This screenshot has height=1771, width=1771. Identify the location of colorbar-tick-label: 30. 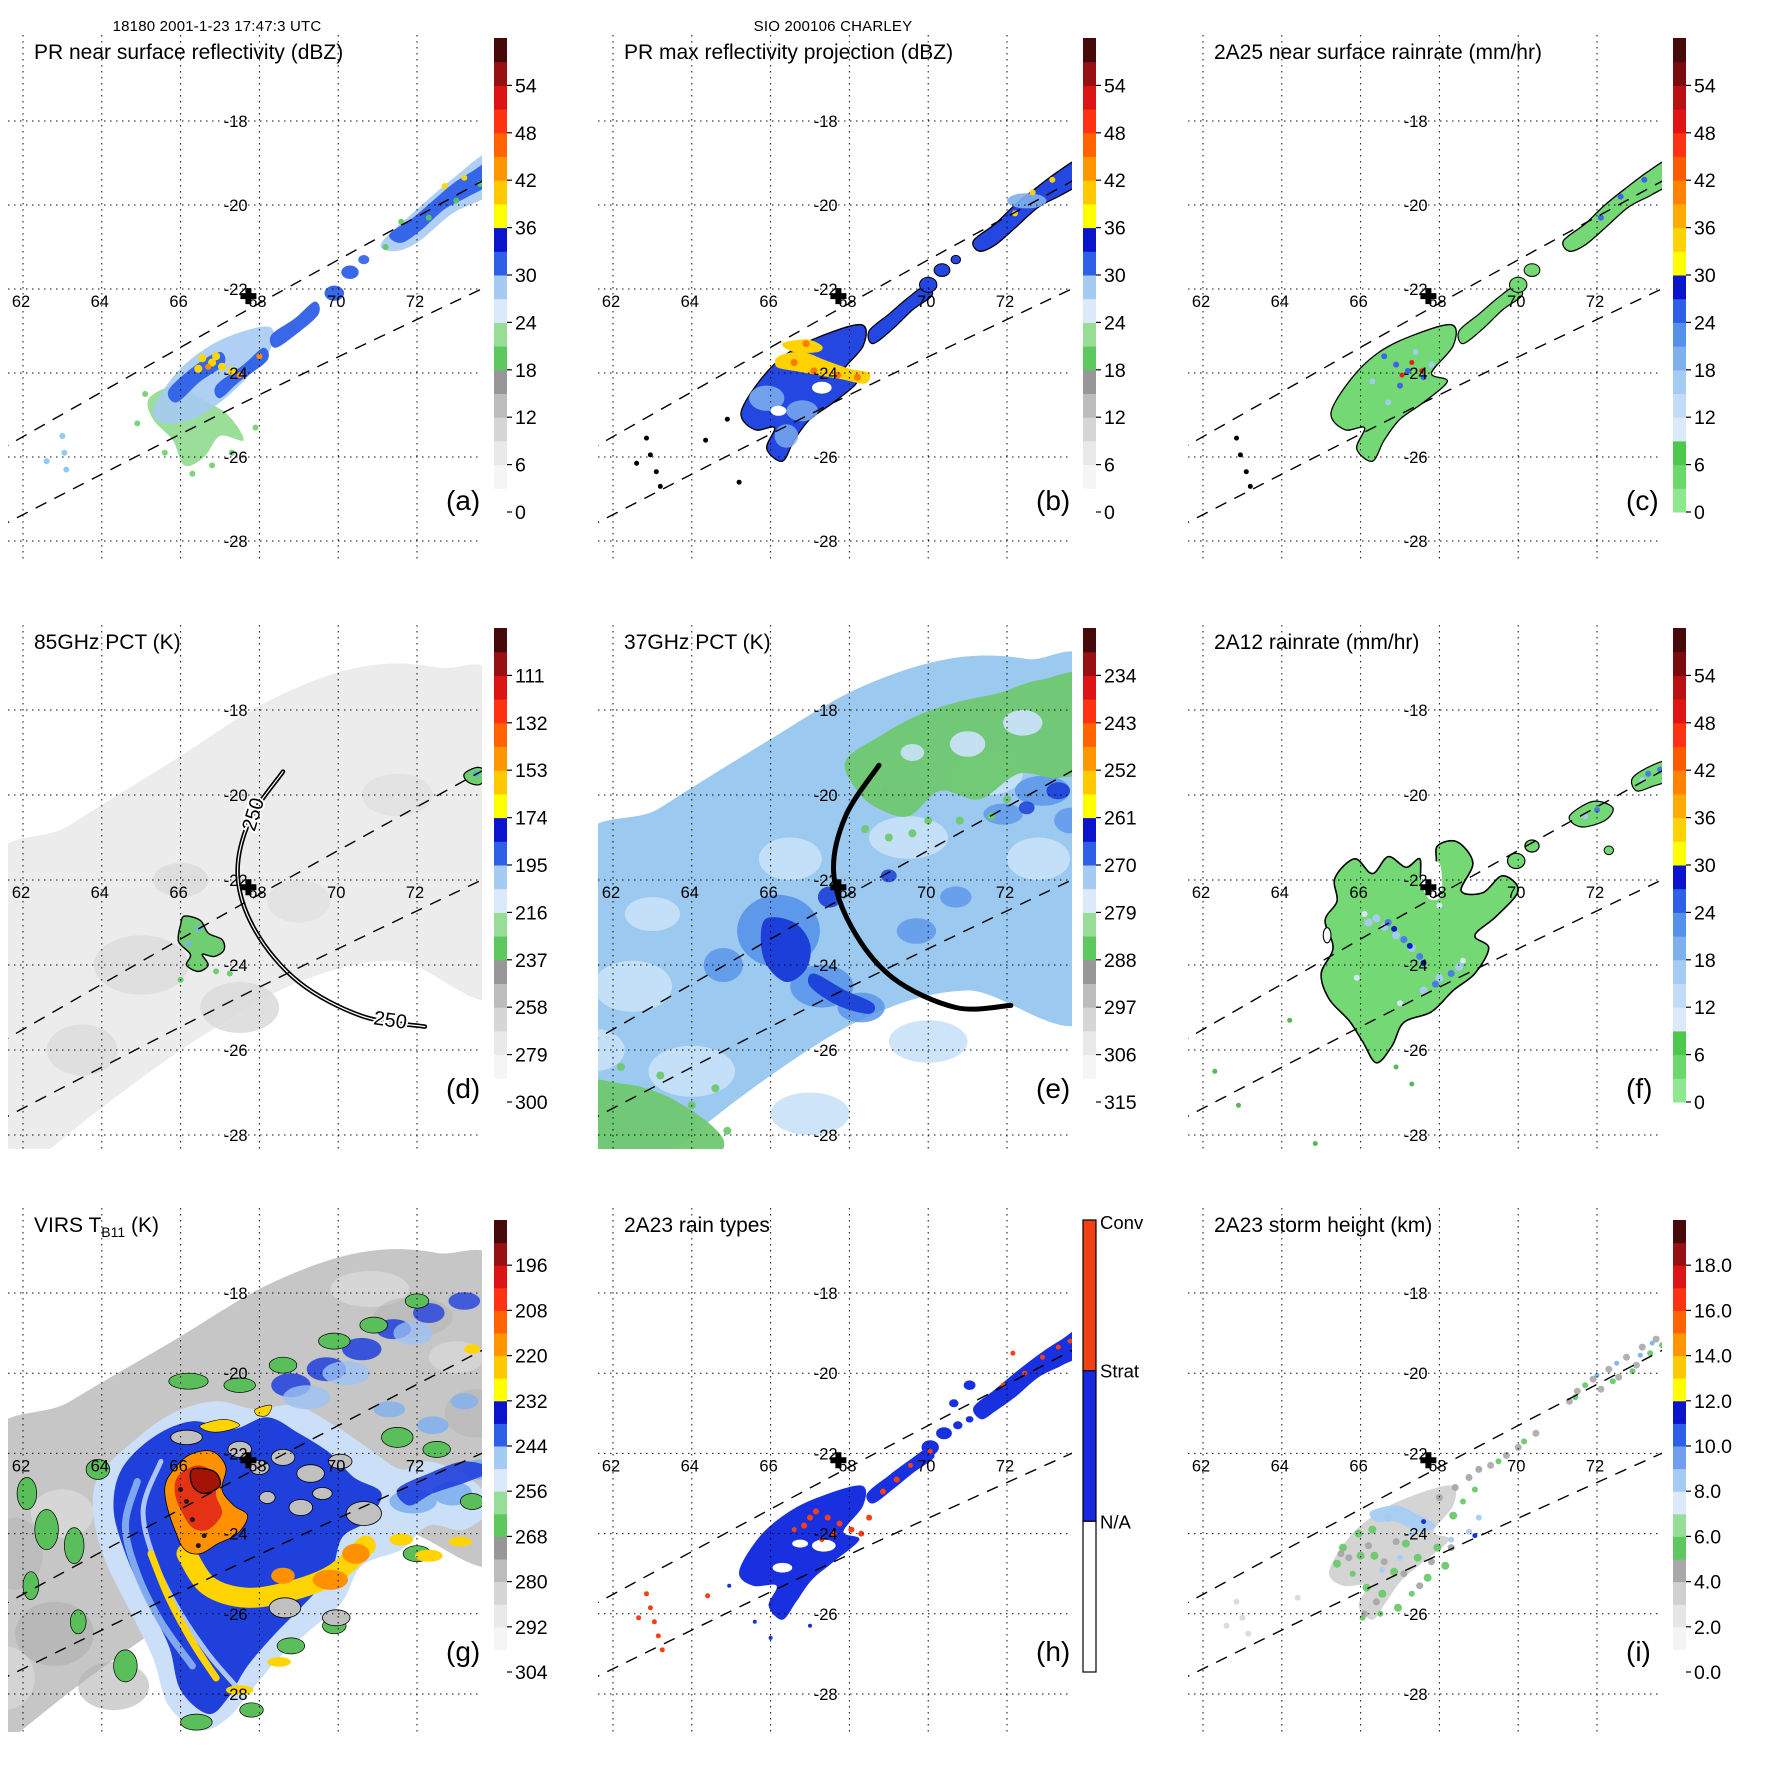
(1115, 276).